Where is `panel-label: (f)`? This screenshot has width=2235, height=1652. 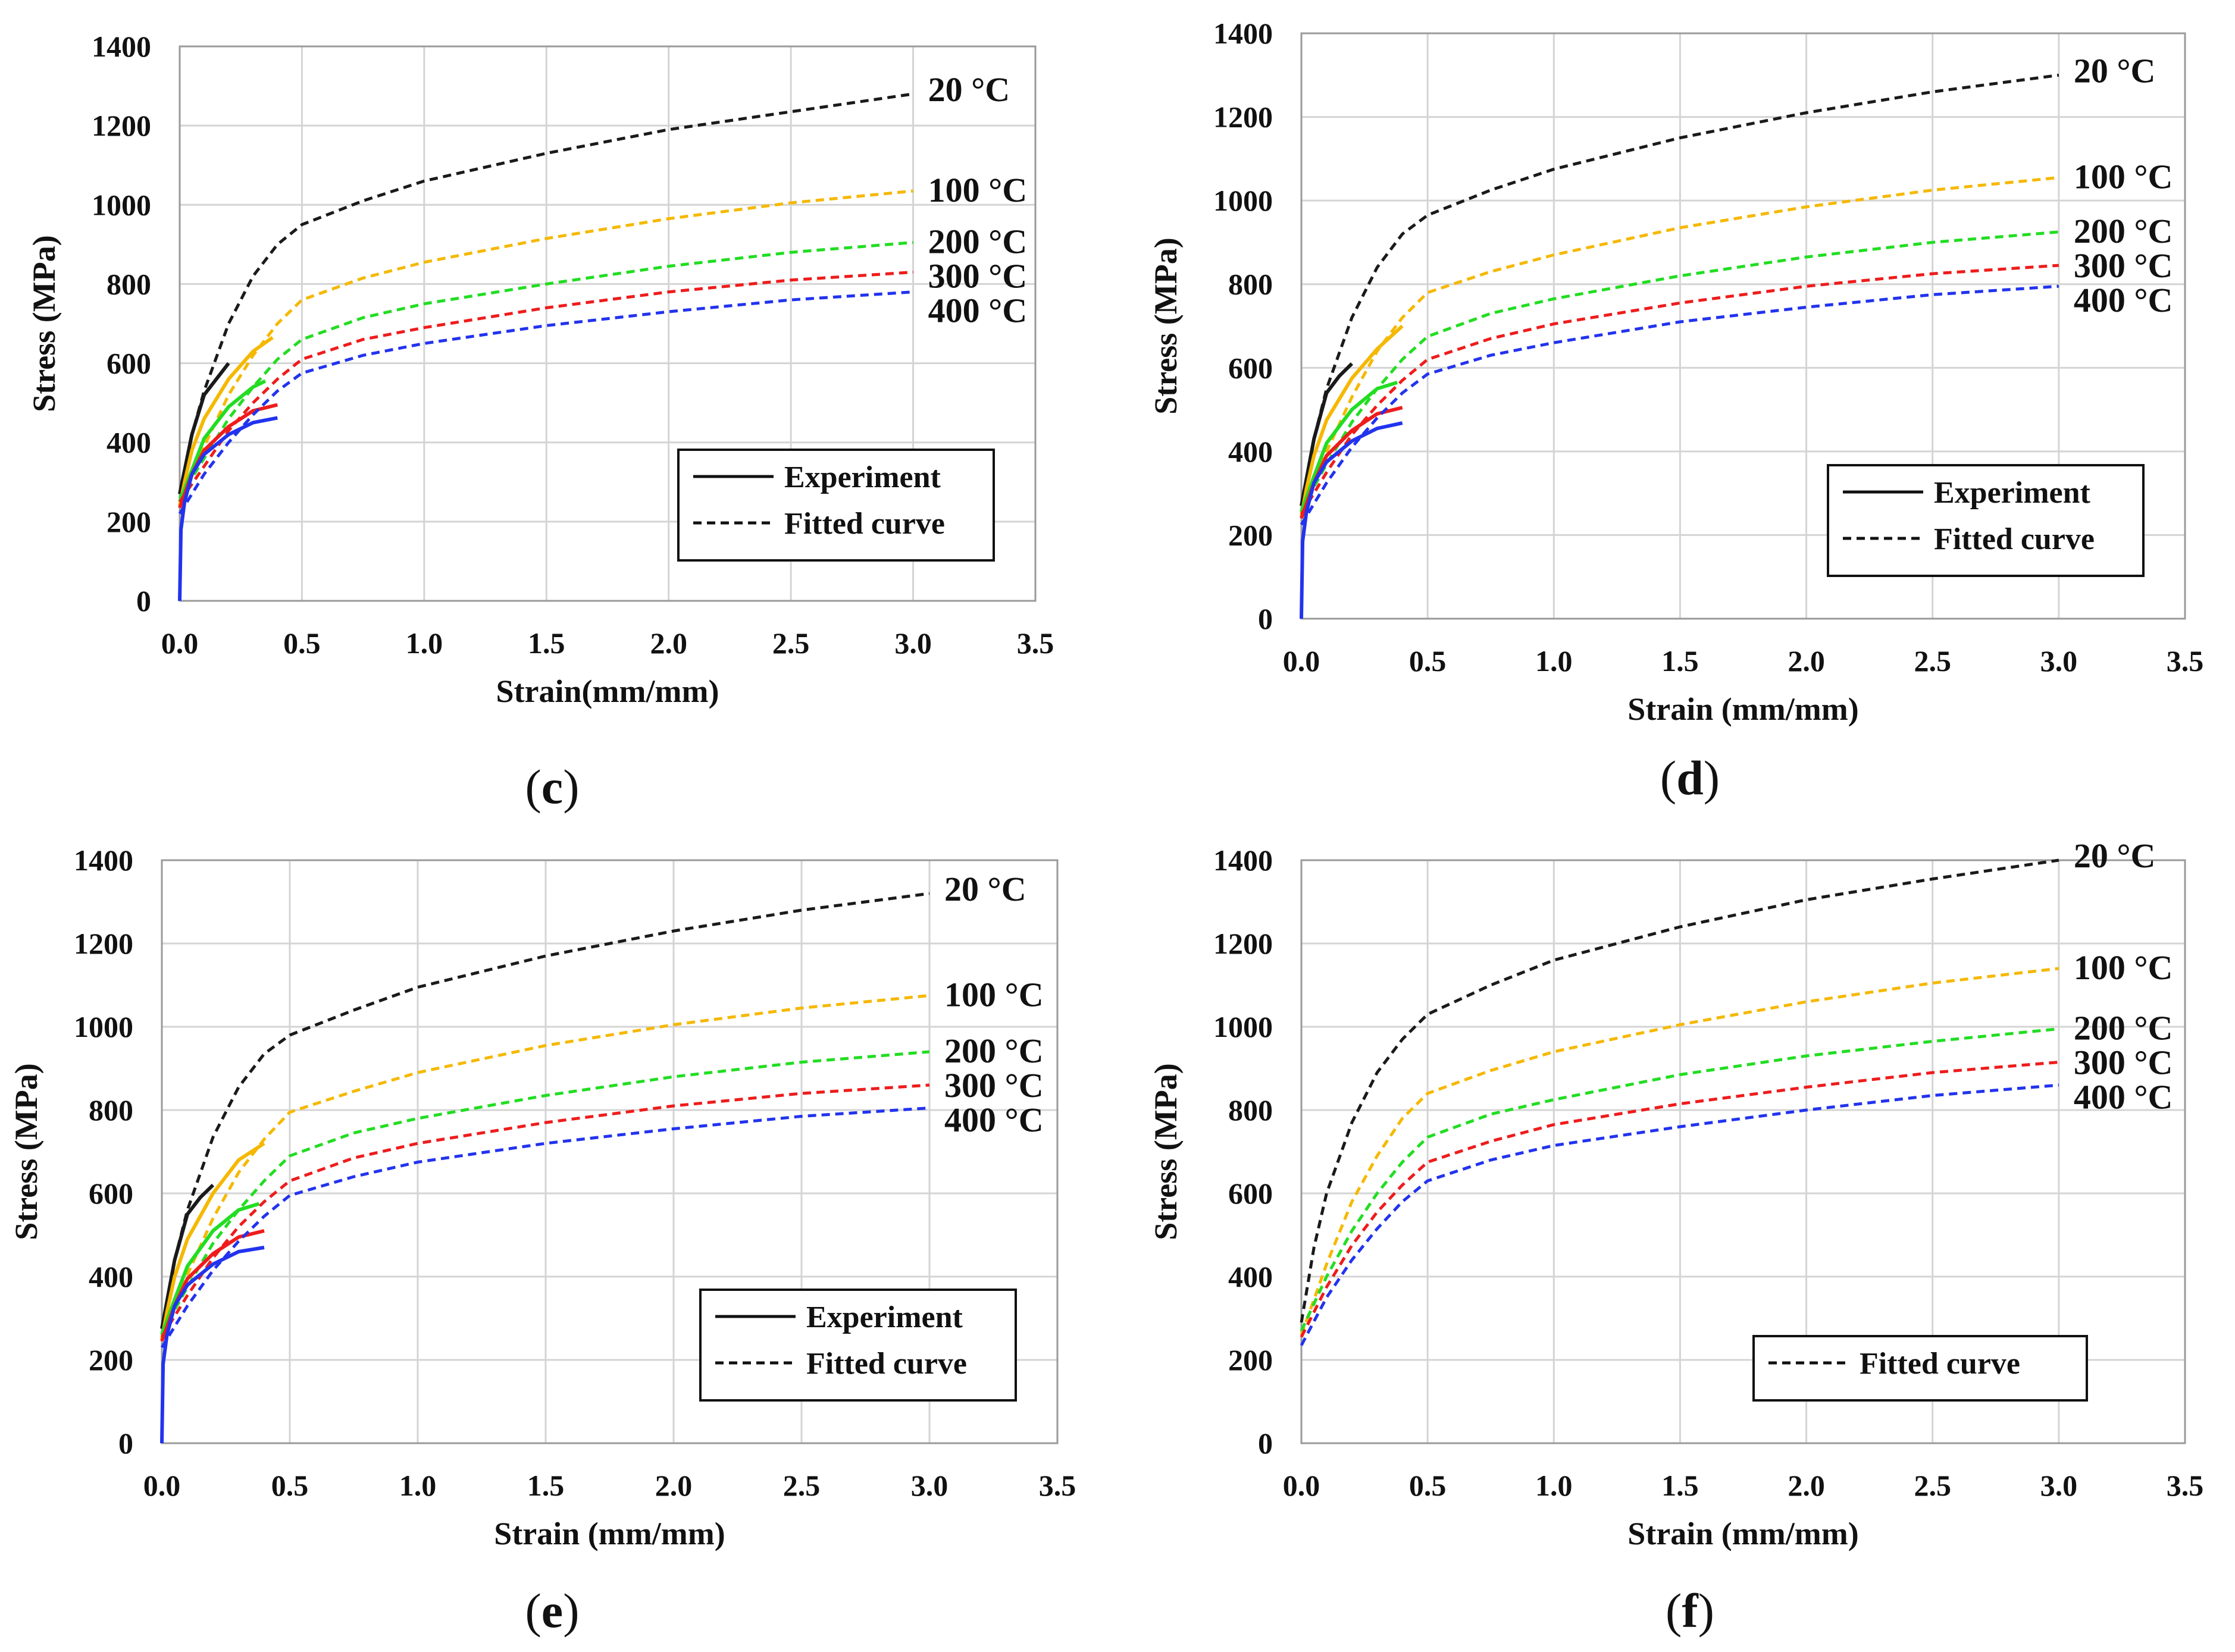 panel-label: (f) is located at coordinates (1690, 1611).